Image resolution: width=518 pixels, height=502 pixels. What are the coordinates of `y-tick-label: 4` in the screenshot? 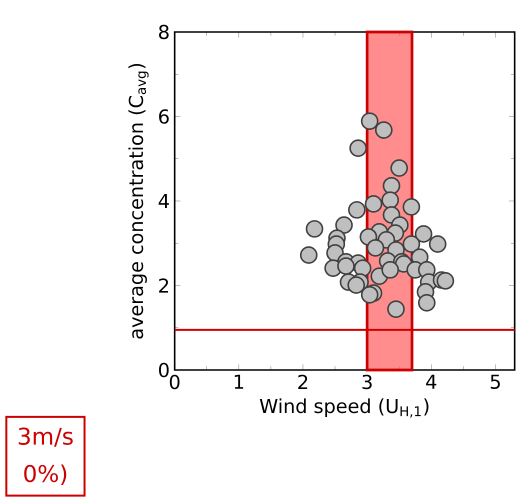 It's located at (163, 201).